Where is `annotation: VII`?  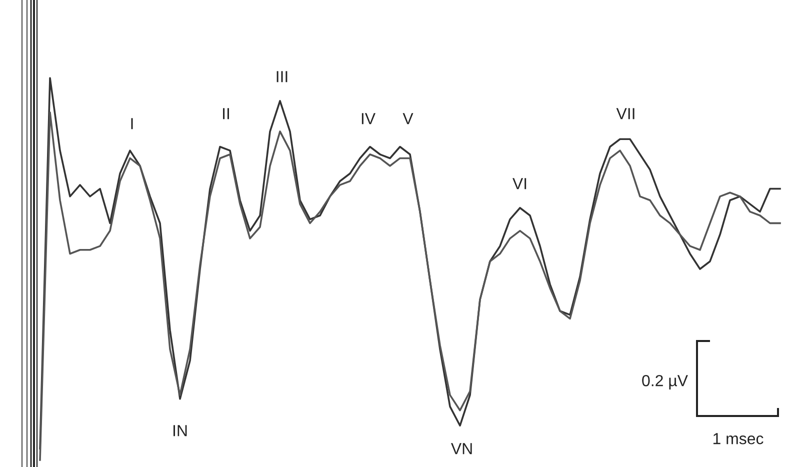
annotation: VII is located at coordinates (625, 114).